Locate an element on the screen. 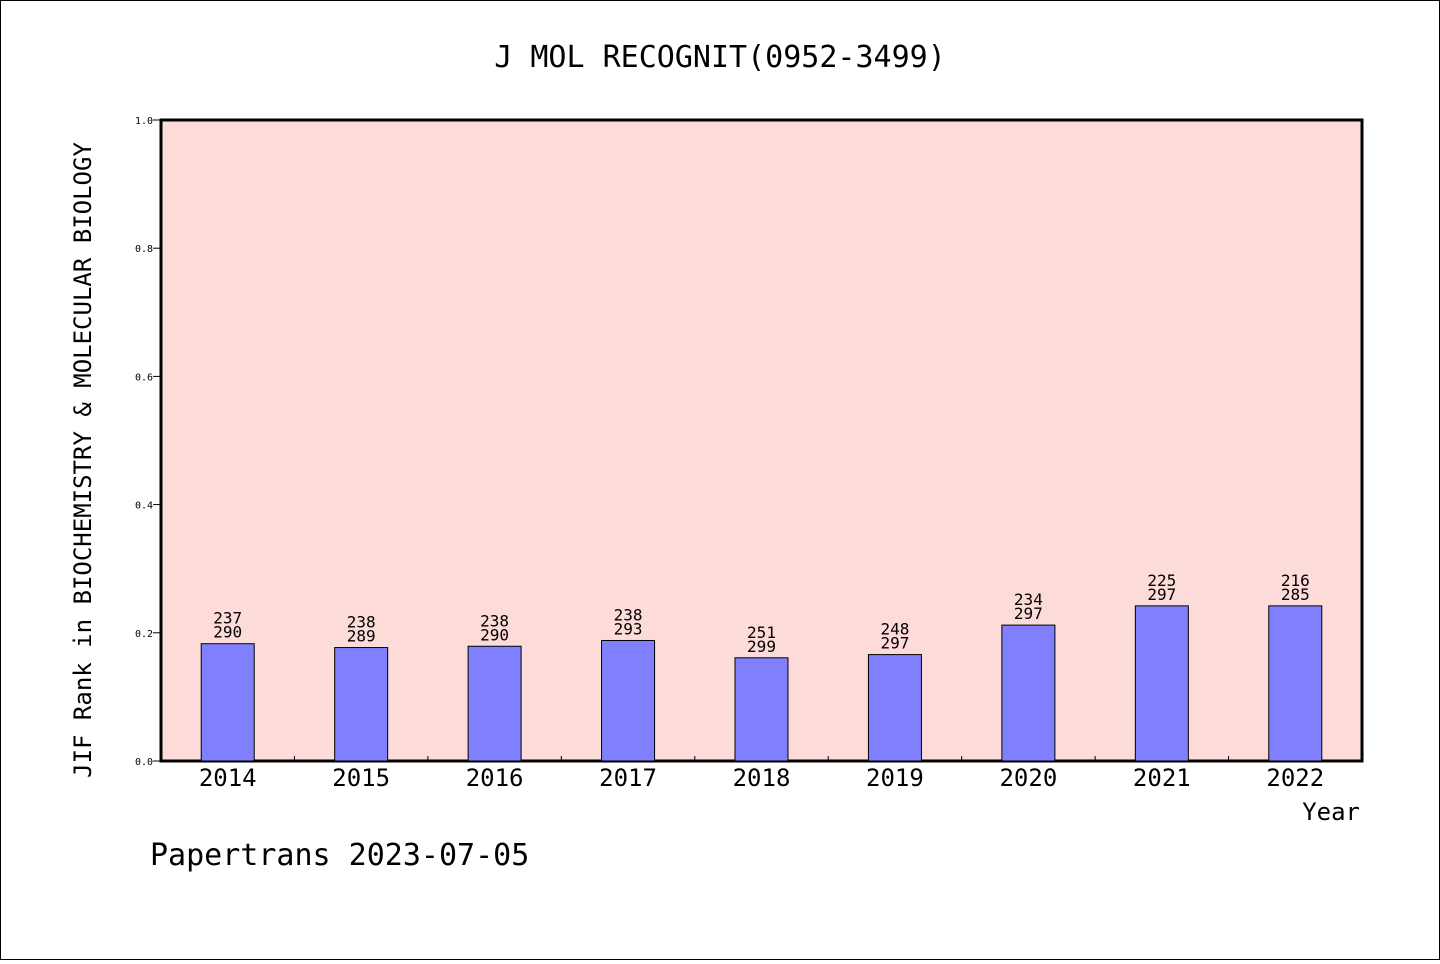 This screenshot has height=964, width=1440. x-tick-label: 2016 is located at coordinates (495, 778).